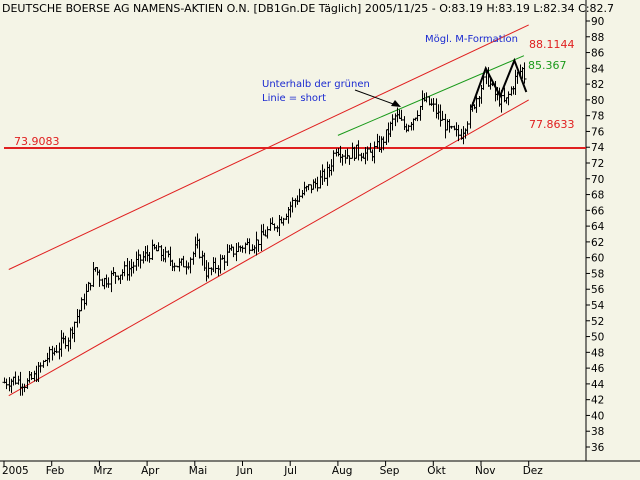 The image size is (640, 480). I want to click on green-trendline-line, so click(431, 95).